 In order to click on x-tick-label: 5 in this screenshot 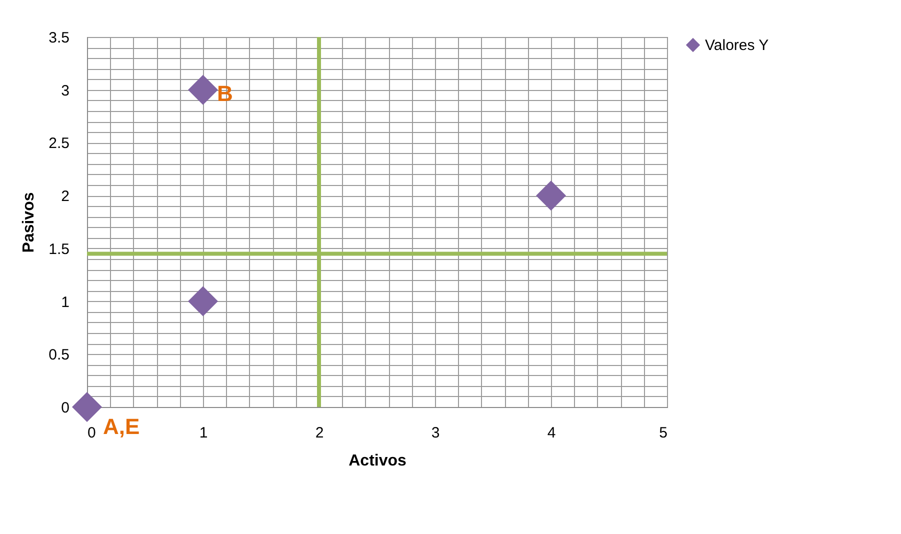, I will do `click(663, 433)`.